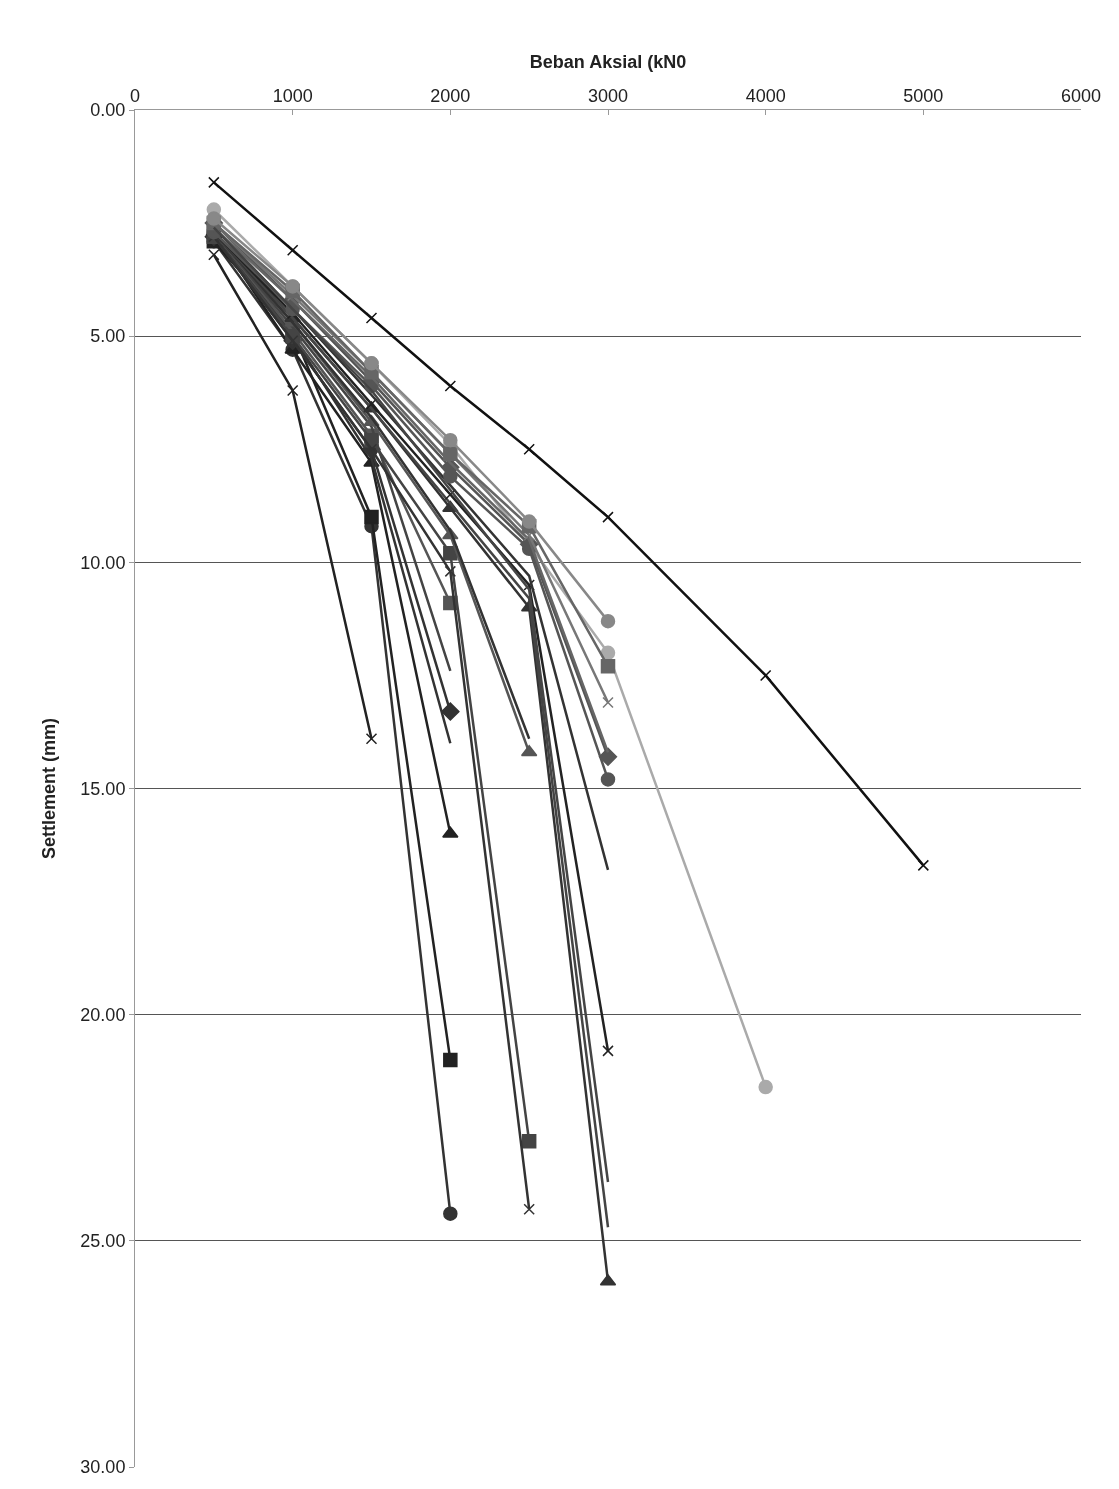  I want to click on x-axis-title: Beban Aksial (kN0, so click(608, 62).